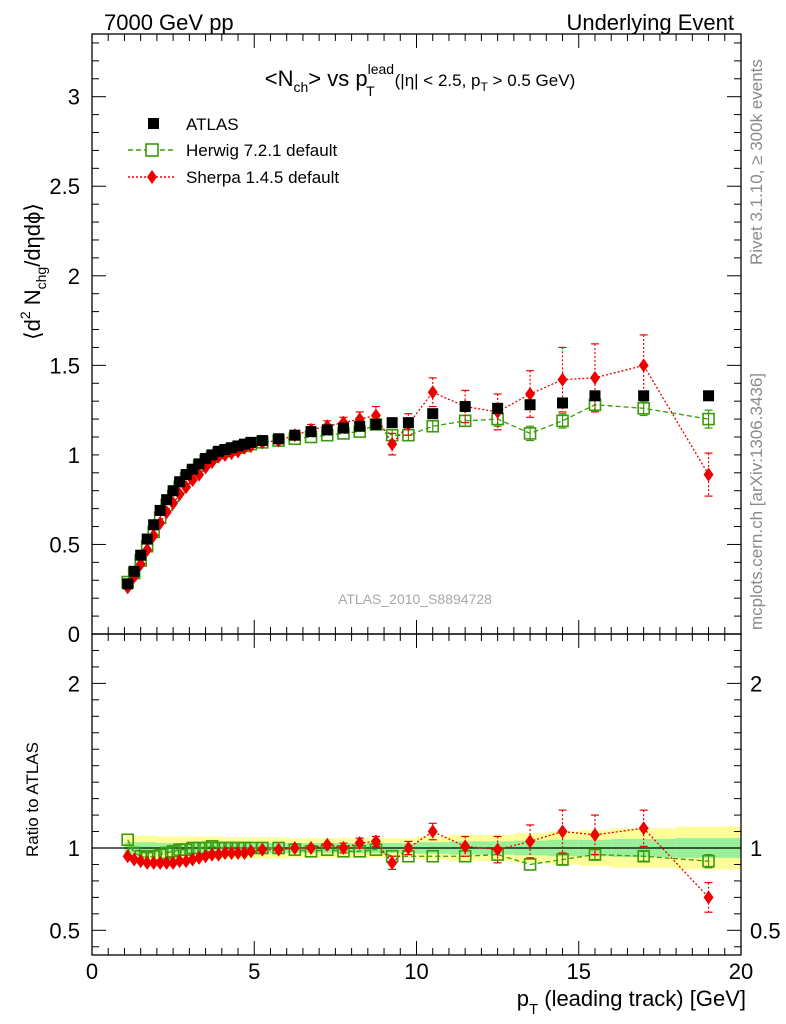  I want to click on ylabel-sub-chg: chg, so click(41, 278).